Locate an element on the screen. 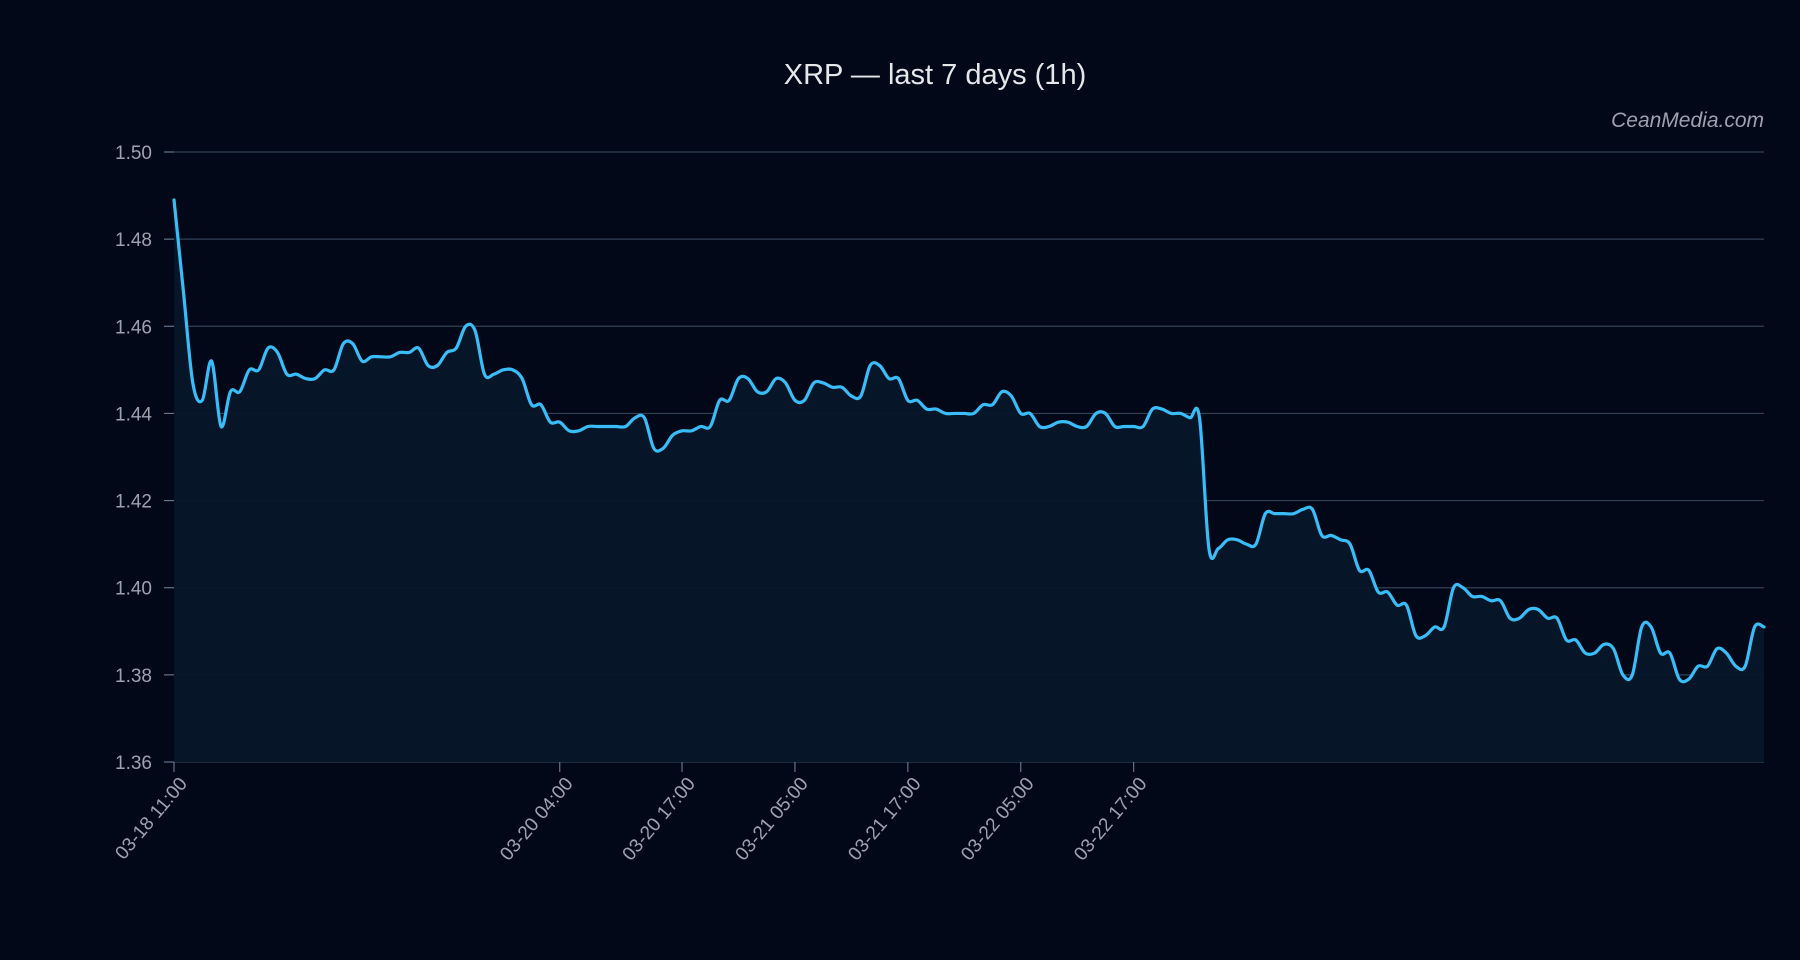 The image size is (1800, 960). x-tick-label: 03-21 17:00 is located at coordinates (884, 819).